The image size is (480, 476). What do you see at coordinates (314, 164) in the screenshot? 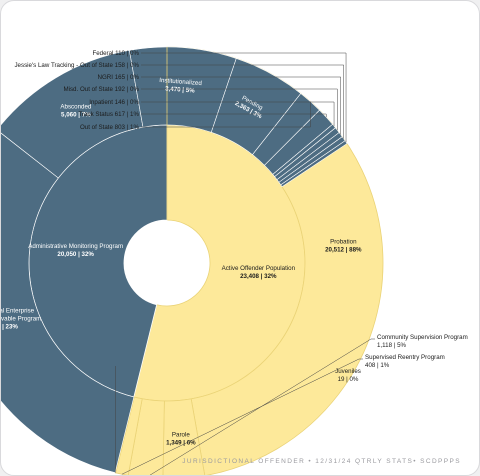
I see `outer-slice-fed` at bounding box center [314, 164].